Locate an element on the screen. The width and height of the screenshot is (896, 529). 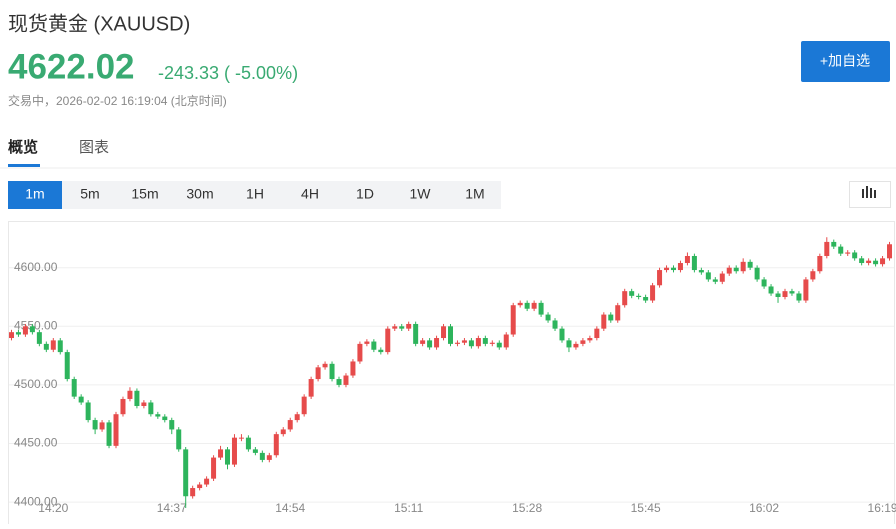
period-active is located at coordinates (35, 195).